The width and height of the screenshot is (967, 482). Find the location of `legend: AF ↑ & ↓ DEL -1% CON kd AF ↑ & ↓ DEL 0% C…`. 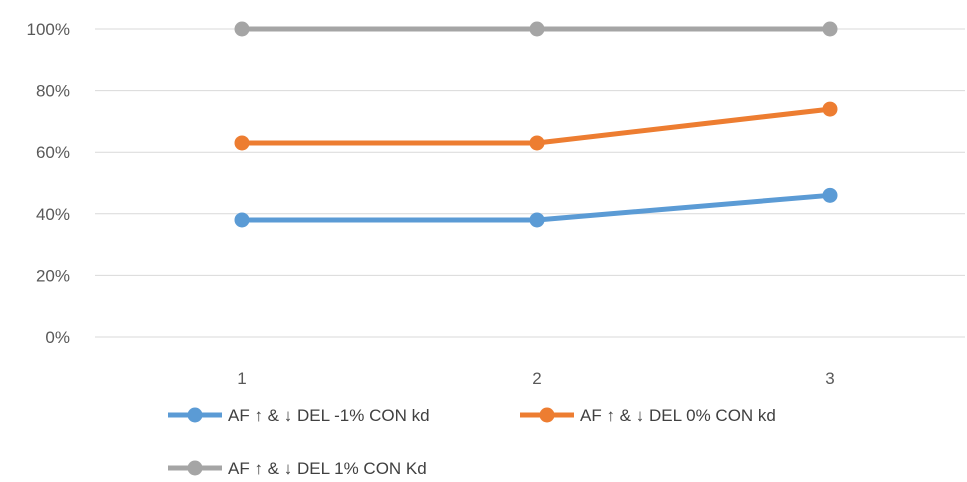

legend: AF ↑ & ↓ DEL -1% CON kd AF ↑ & ↓ DEL 0% C… is located at coordinates (472, 442).